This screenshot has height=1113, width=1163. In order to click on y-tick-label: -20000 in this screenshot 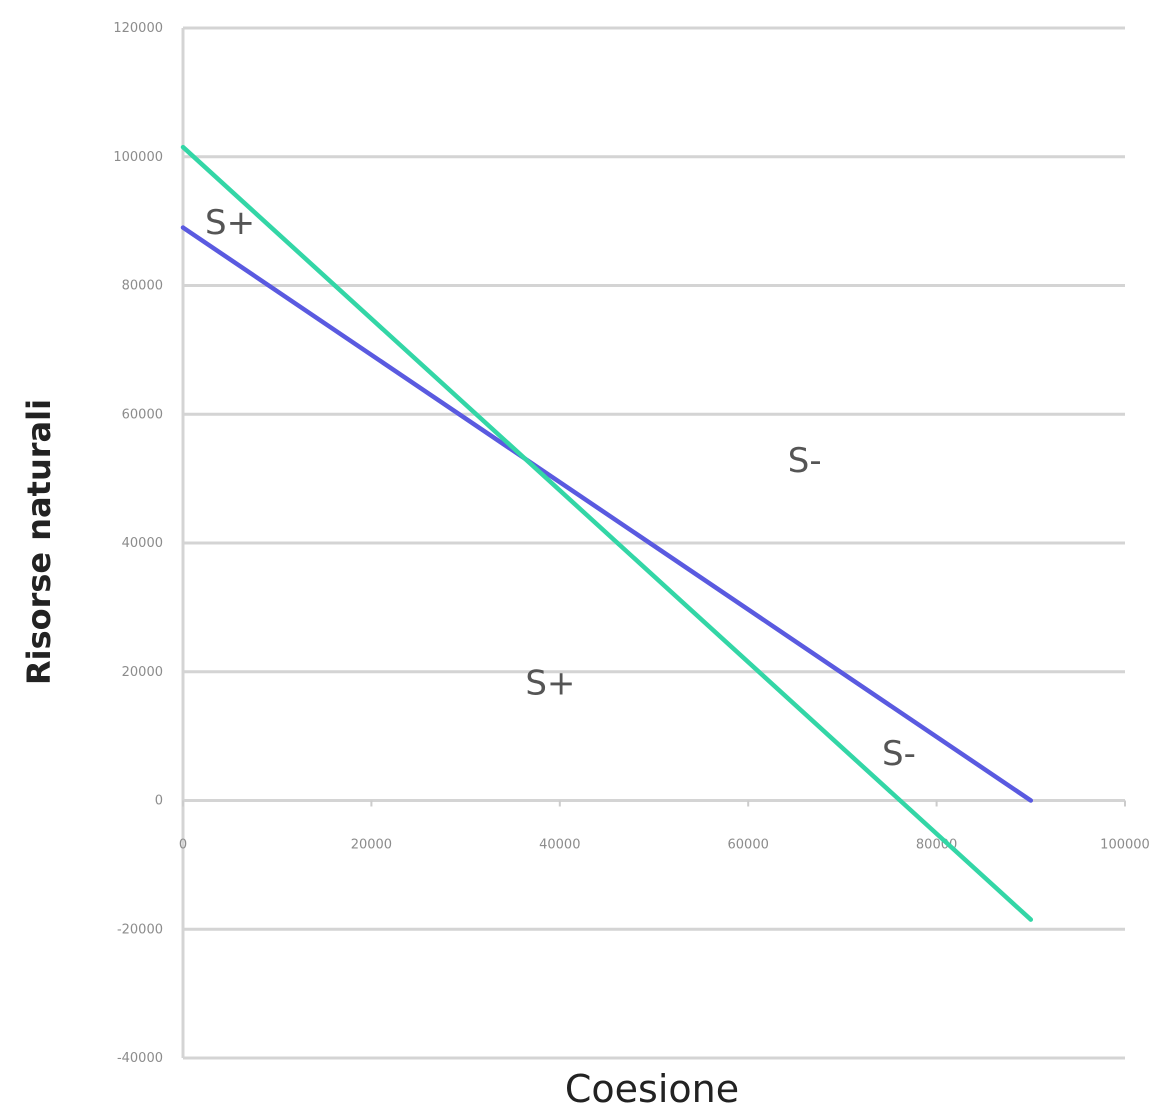, I will do `click(140, 929)`.